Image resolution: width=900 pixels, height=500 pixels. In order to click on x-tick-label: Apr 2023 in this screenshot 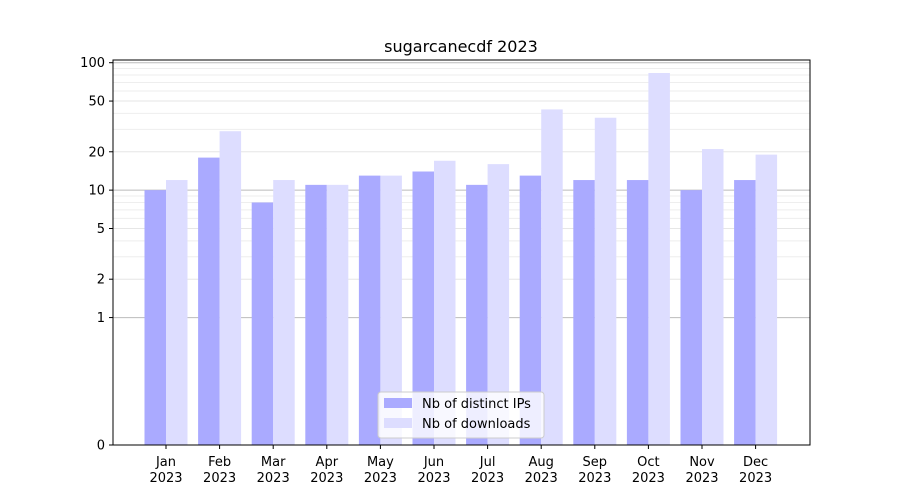, I will do `click(326, 470)`.